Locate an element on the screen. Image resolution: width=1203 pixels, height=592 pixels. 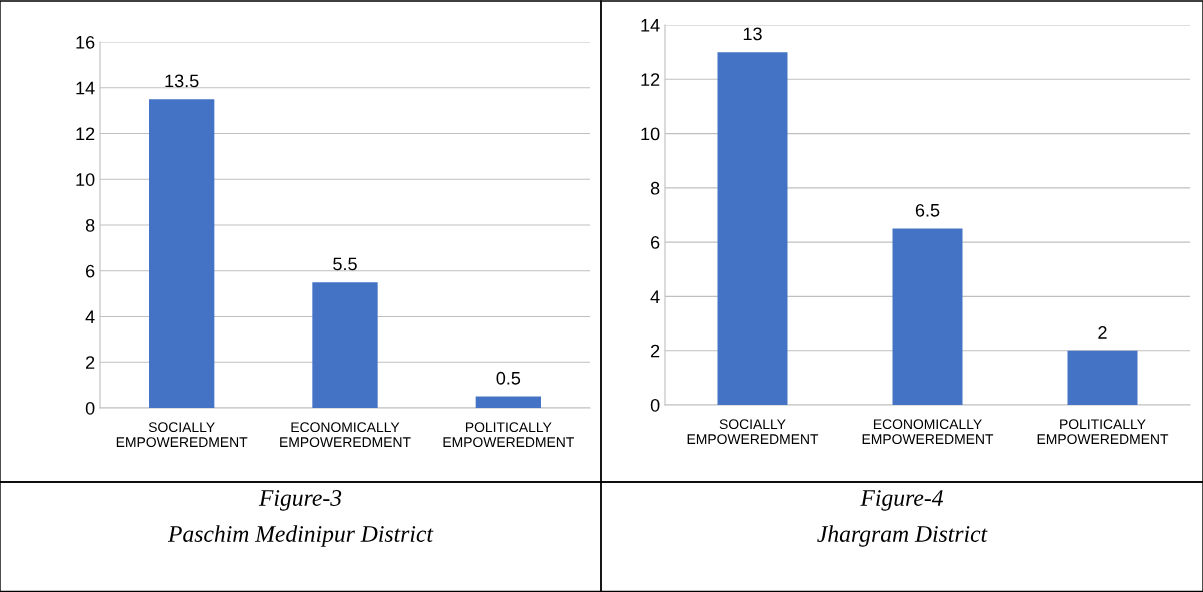
text: Paschim Medinipur District is located at coordinates (300, 536).